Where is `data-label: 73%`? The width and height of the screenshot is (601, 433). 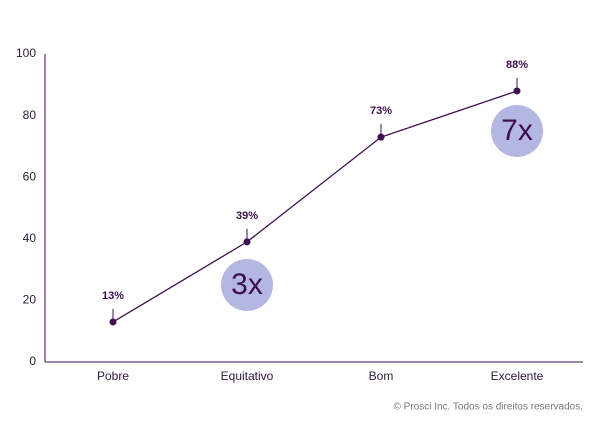 data-label: 73% is located at coordinates (381, 111).